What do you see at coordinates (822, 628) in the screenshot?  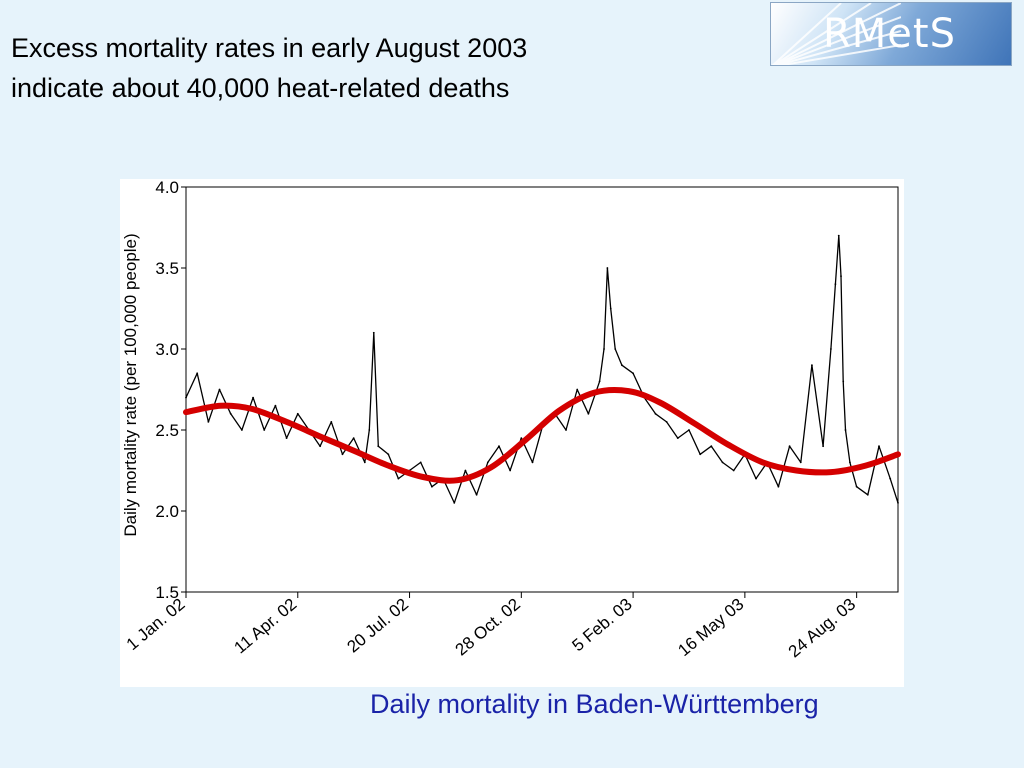 I see `x-tick-label: 24 Aug. 03` at bounding box center [822, 628].